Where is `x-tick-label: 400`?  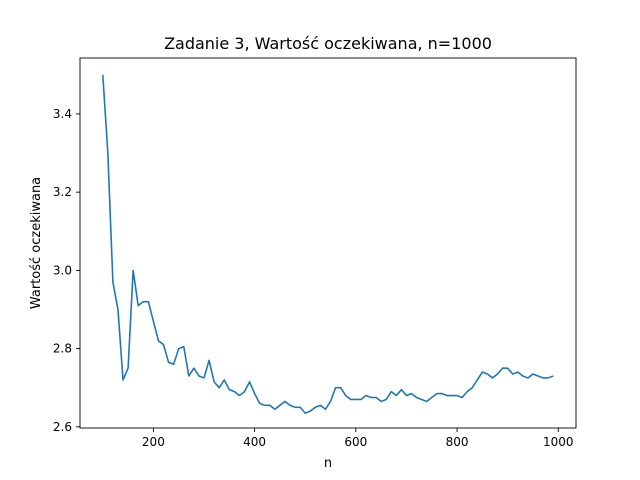
x-tick-label: 400 is located at coordinates (254, 442).